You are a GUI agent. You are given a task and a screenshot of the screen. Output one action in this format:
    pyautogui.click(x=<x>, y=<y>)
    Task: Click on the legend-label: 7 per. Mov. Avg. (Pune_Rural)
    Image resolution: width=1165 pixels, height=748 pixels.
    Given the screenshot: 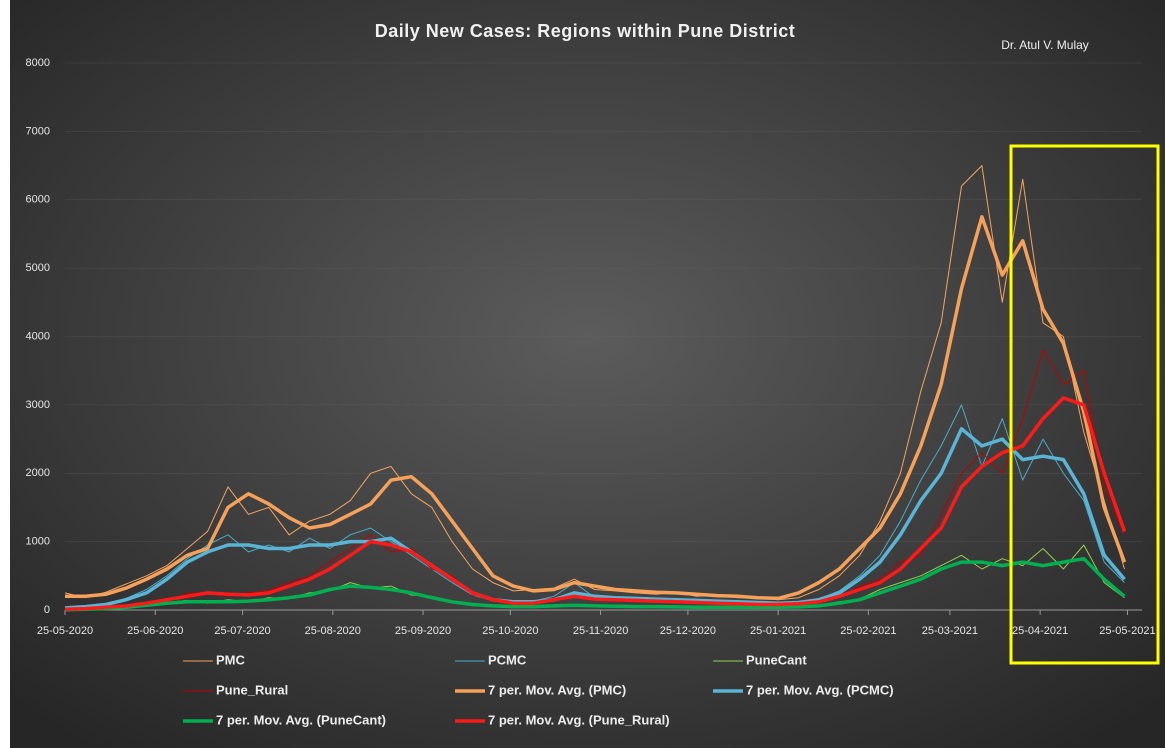 What is the action you would take?
    pyautogui.click(x=579, y=719)
    